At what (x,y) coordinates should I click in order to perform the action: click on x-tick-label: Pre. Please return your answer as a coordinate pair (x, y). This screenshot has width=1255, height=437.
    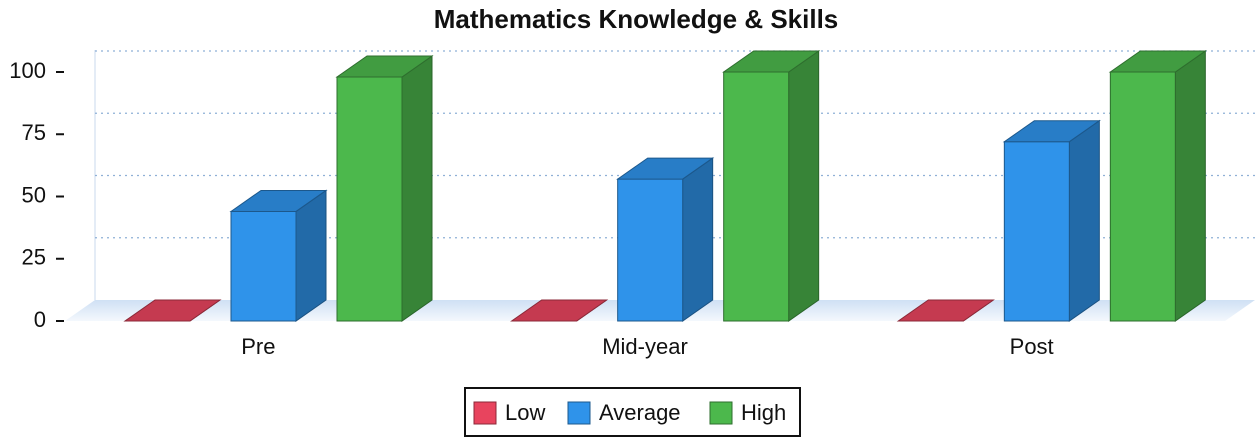
    Looking at the image, I should click on (258, 346).